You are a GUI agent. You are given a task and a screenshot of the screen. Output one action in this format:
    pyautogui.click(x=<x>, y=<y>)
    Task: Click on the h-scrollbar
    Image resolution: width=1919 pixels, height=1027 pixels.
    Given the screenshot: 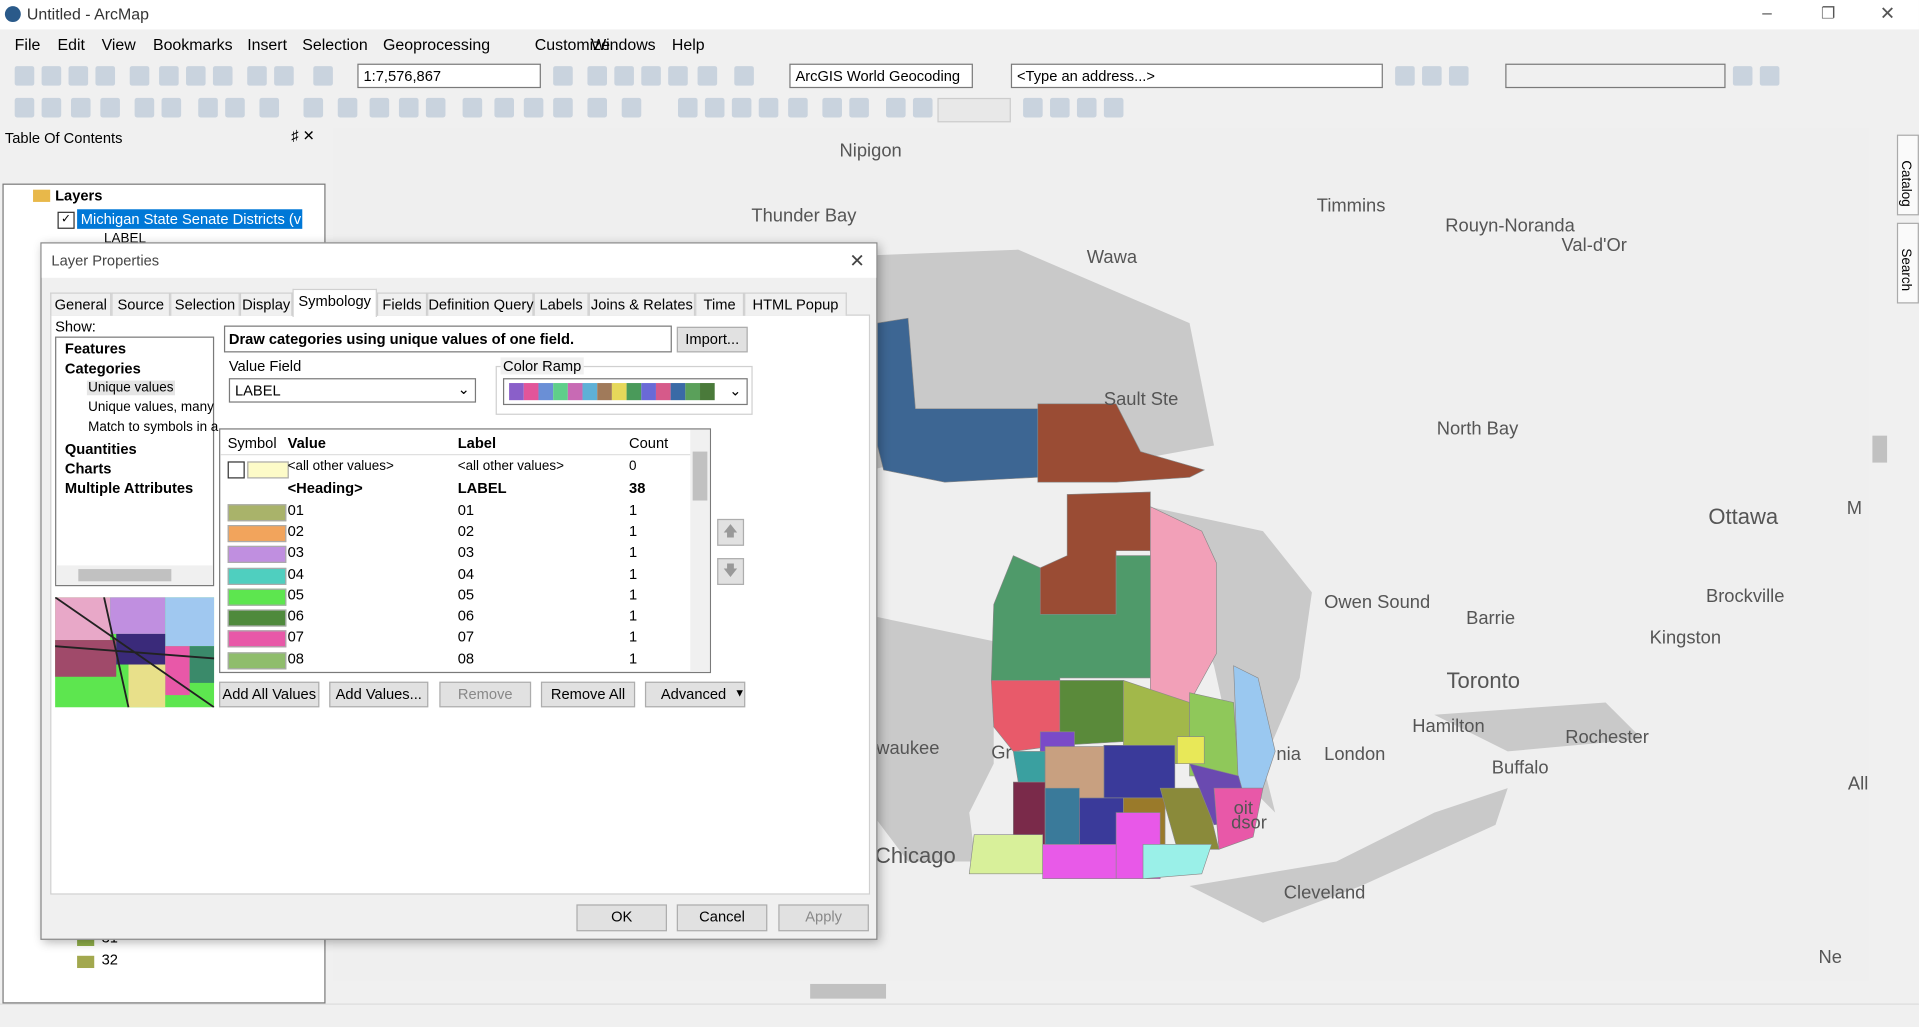 What is the action you would take?
    pyautogui.click(x=1101, y=991)
    